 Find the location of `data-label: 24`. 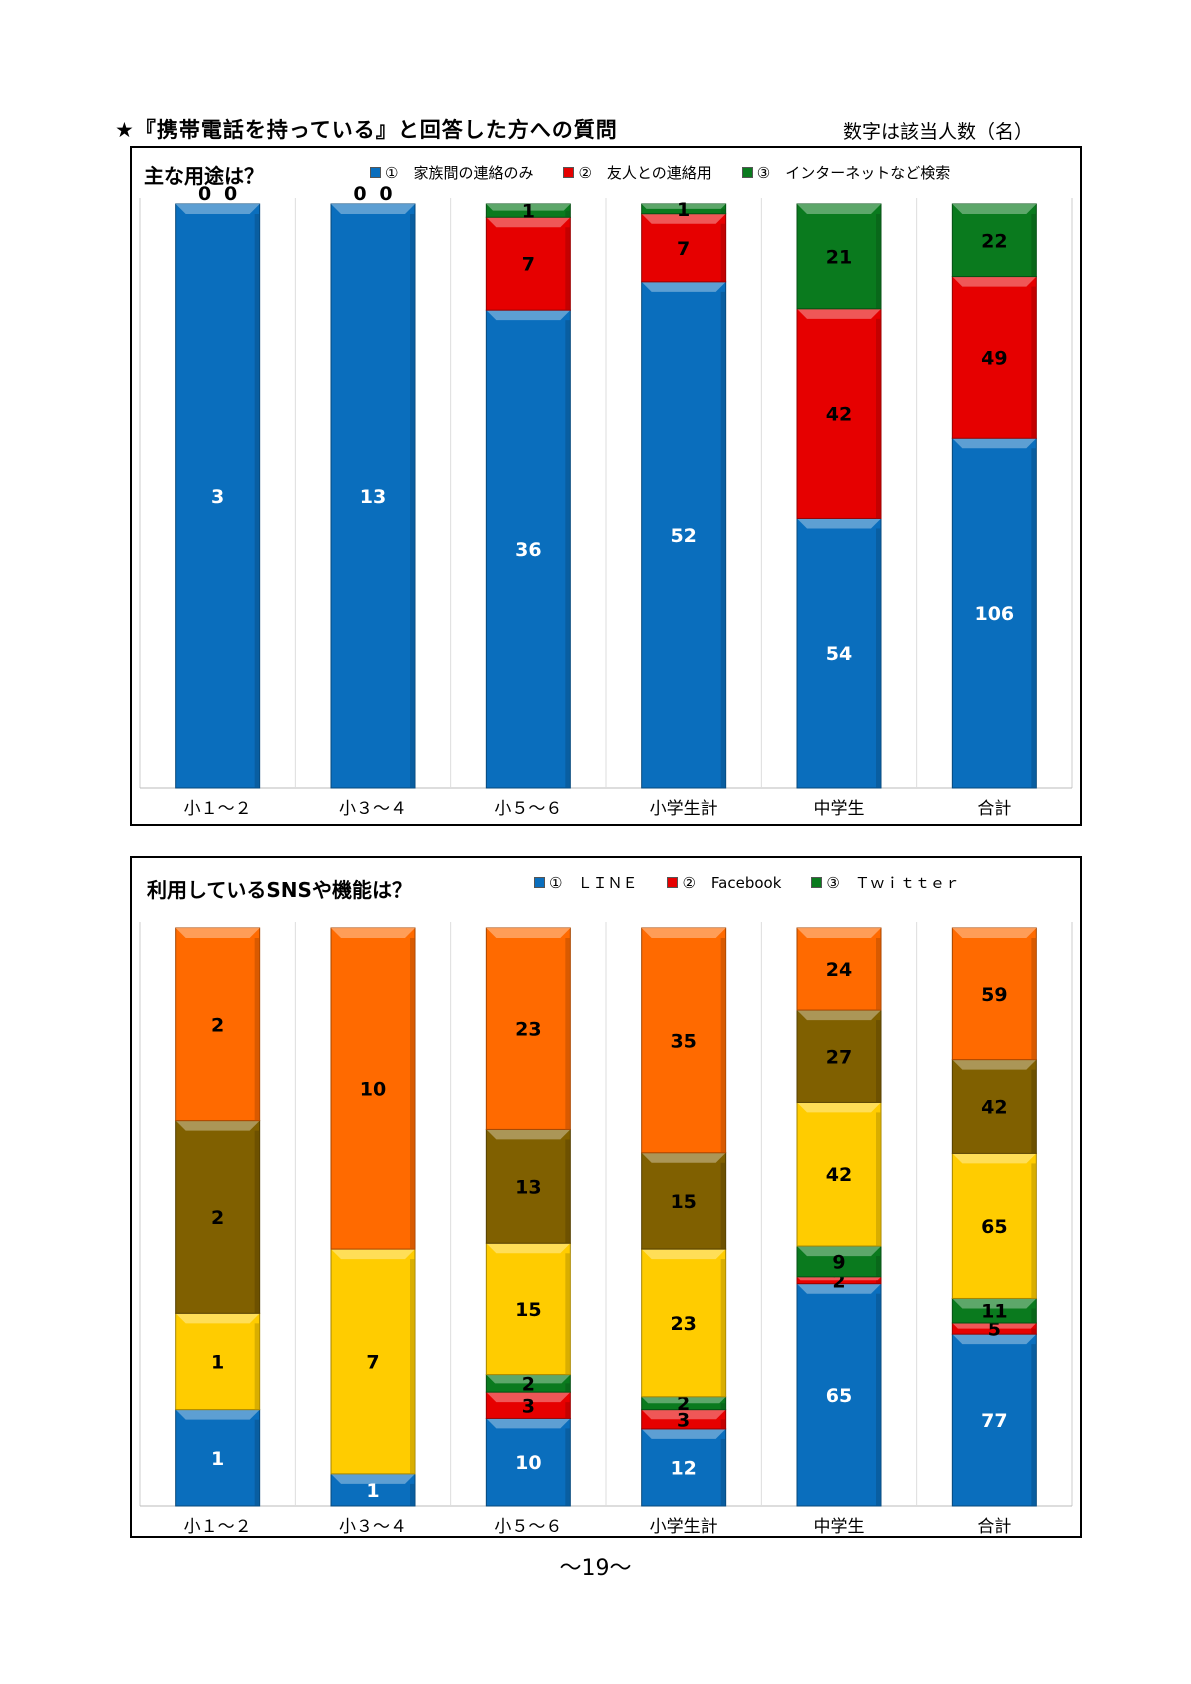

data-label: 24 is located at coordinates (839, 970).